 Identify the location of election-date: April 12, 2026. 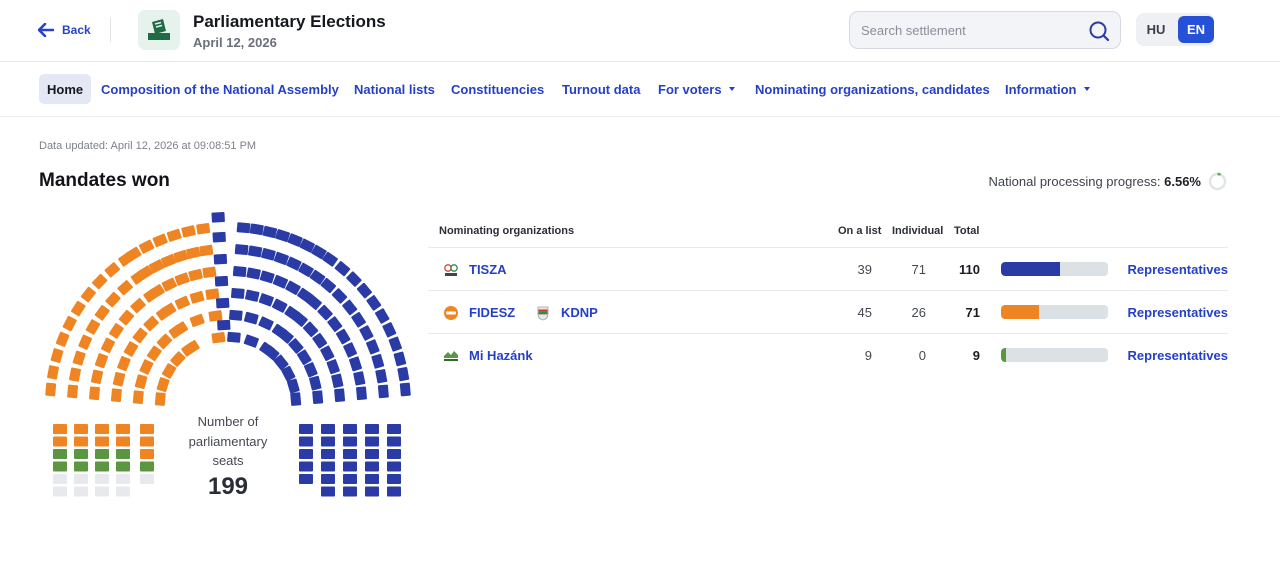
(235, 42).